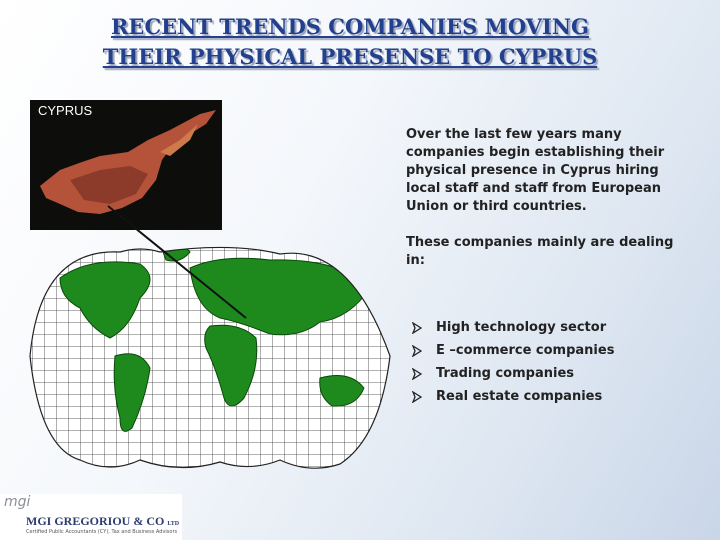 The image size is (720, 540). Describe the element at coordinates (128, 162) in the screenshot. I see `cyprus-island` at that location.